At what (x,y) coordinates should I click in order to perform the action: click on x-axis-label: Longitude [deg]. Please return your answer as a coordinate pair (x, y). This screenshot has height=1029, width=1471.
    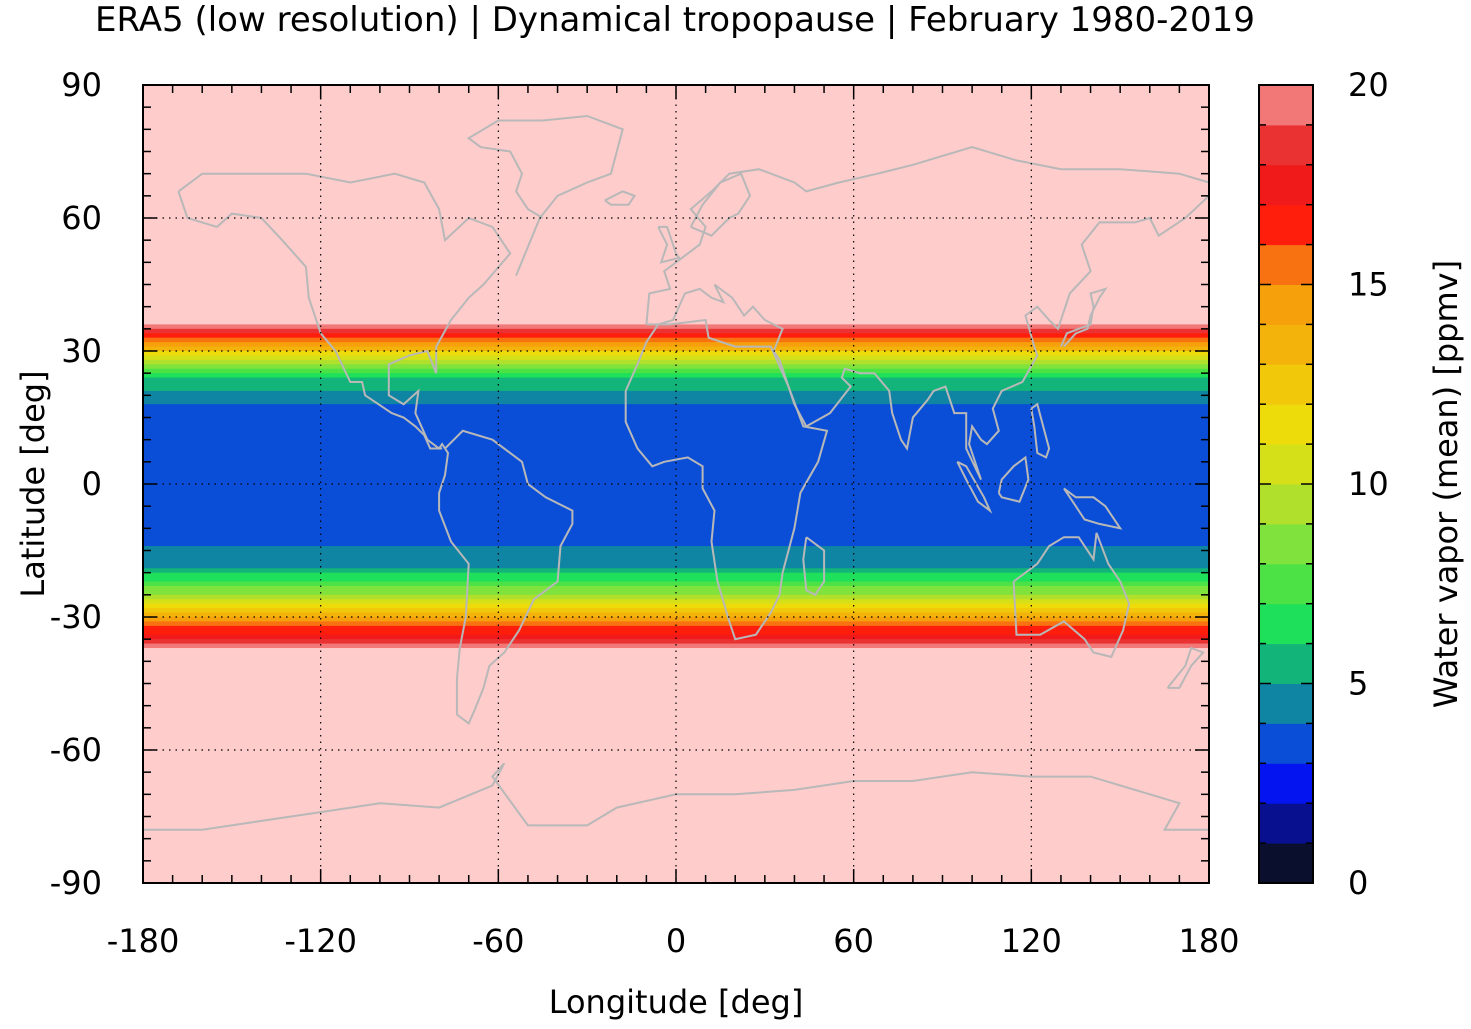
    Looking at the image, I should click on (676, 1002).